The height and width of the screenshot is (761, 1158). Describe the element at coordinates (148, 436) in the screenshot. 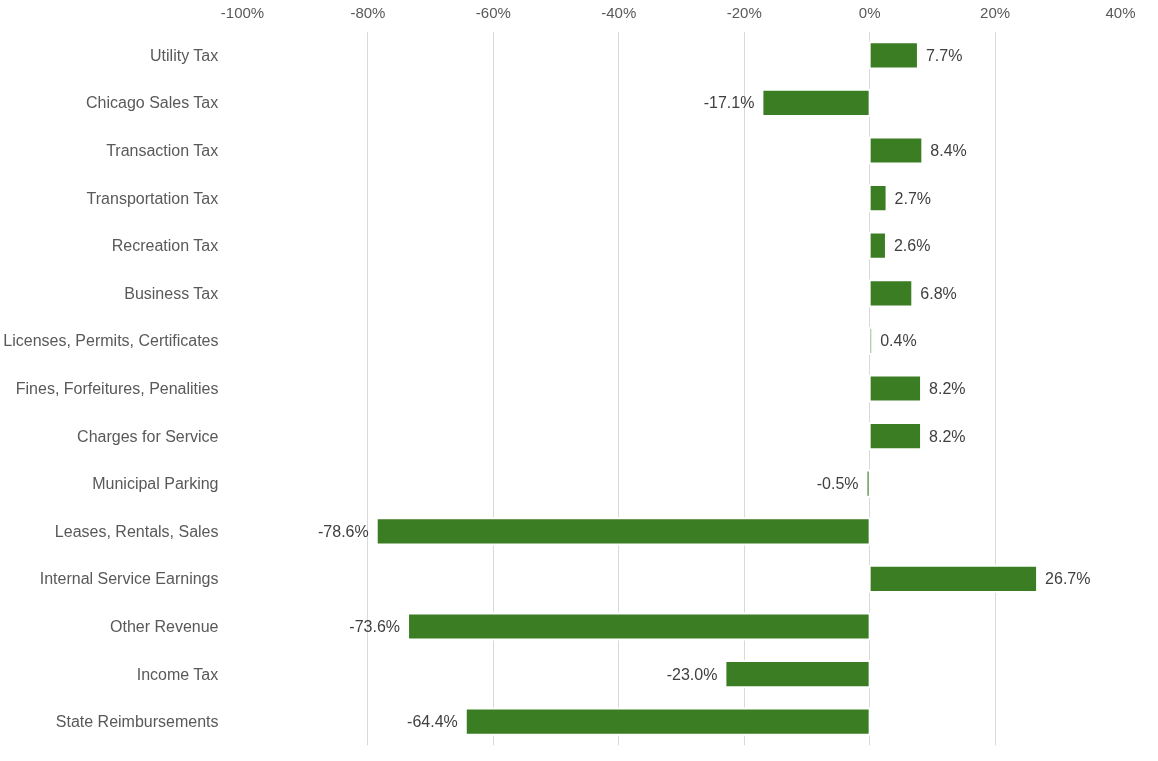

I see `y-tick-label: Charges for Service` at that location.